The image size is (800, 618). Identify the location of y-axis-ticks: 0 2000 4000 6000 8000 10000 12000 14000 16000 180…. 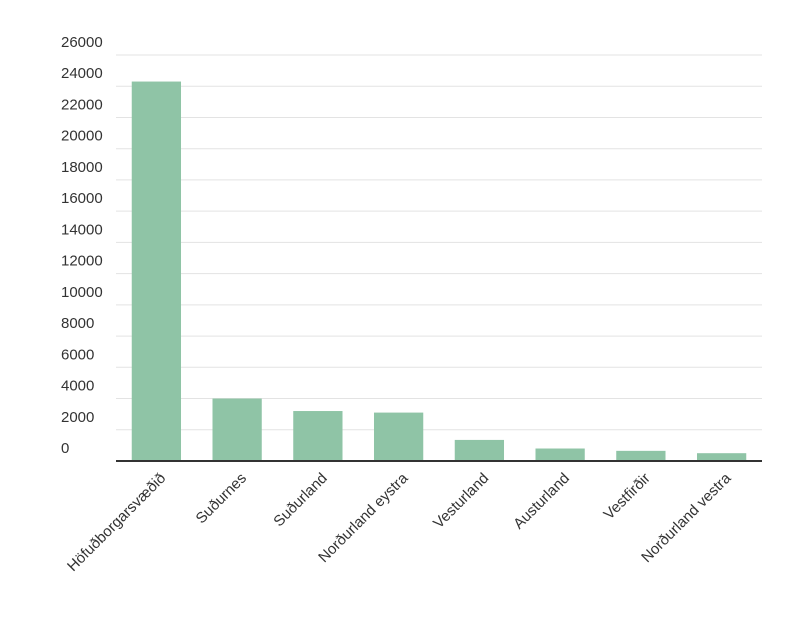
(82, 245).